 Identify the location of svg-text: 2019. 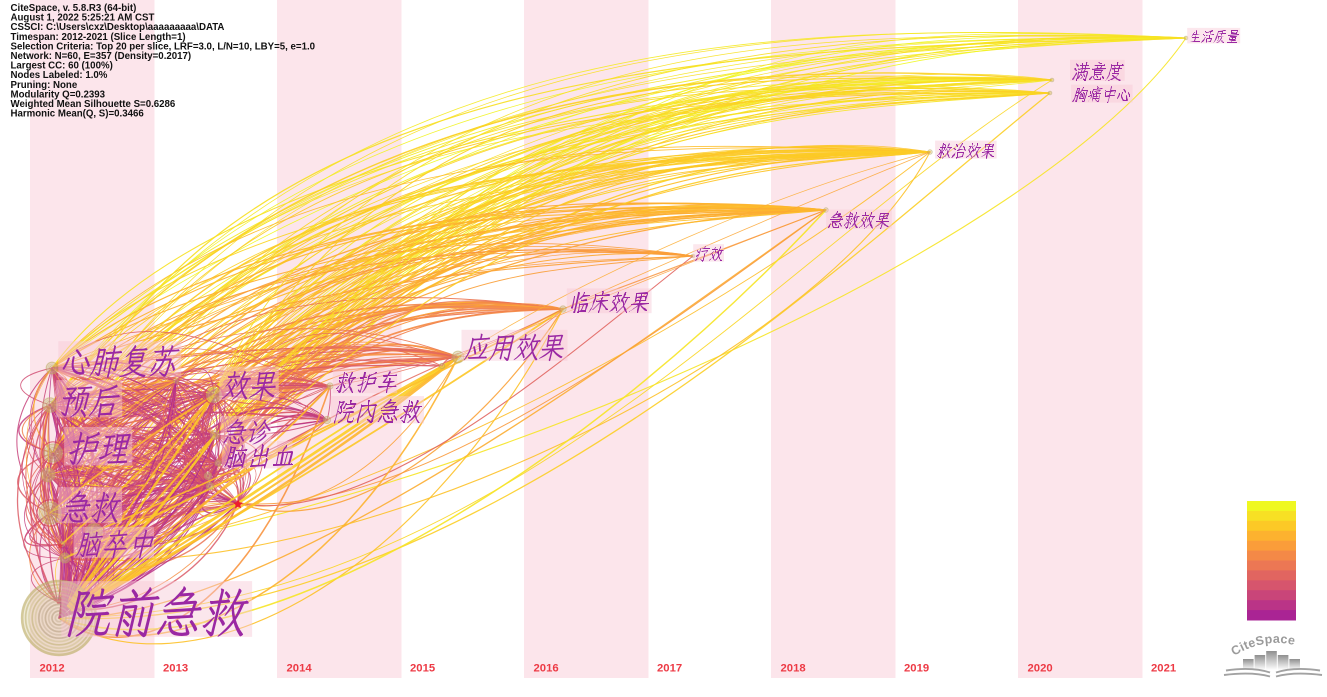
(916, 669).